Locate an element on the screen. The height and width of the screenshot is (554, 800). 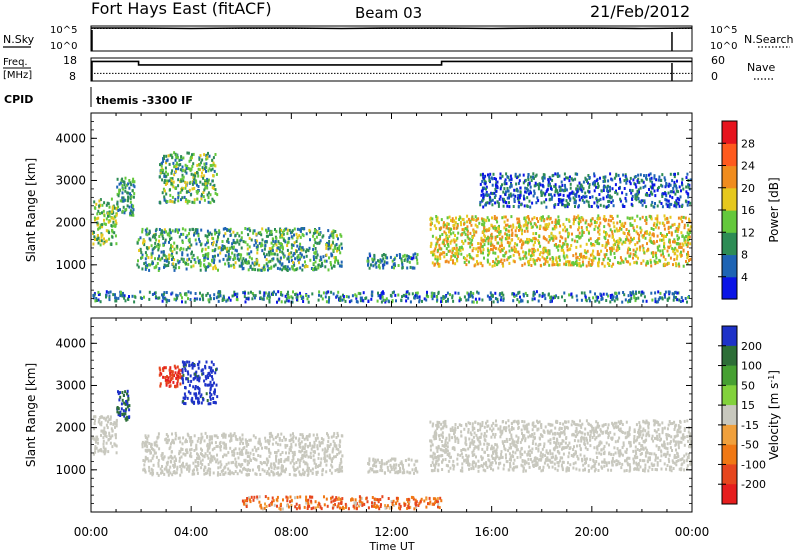
nave-label: Nave is located at coordinates (761, 67).